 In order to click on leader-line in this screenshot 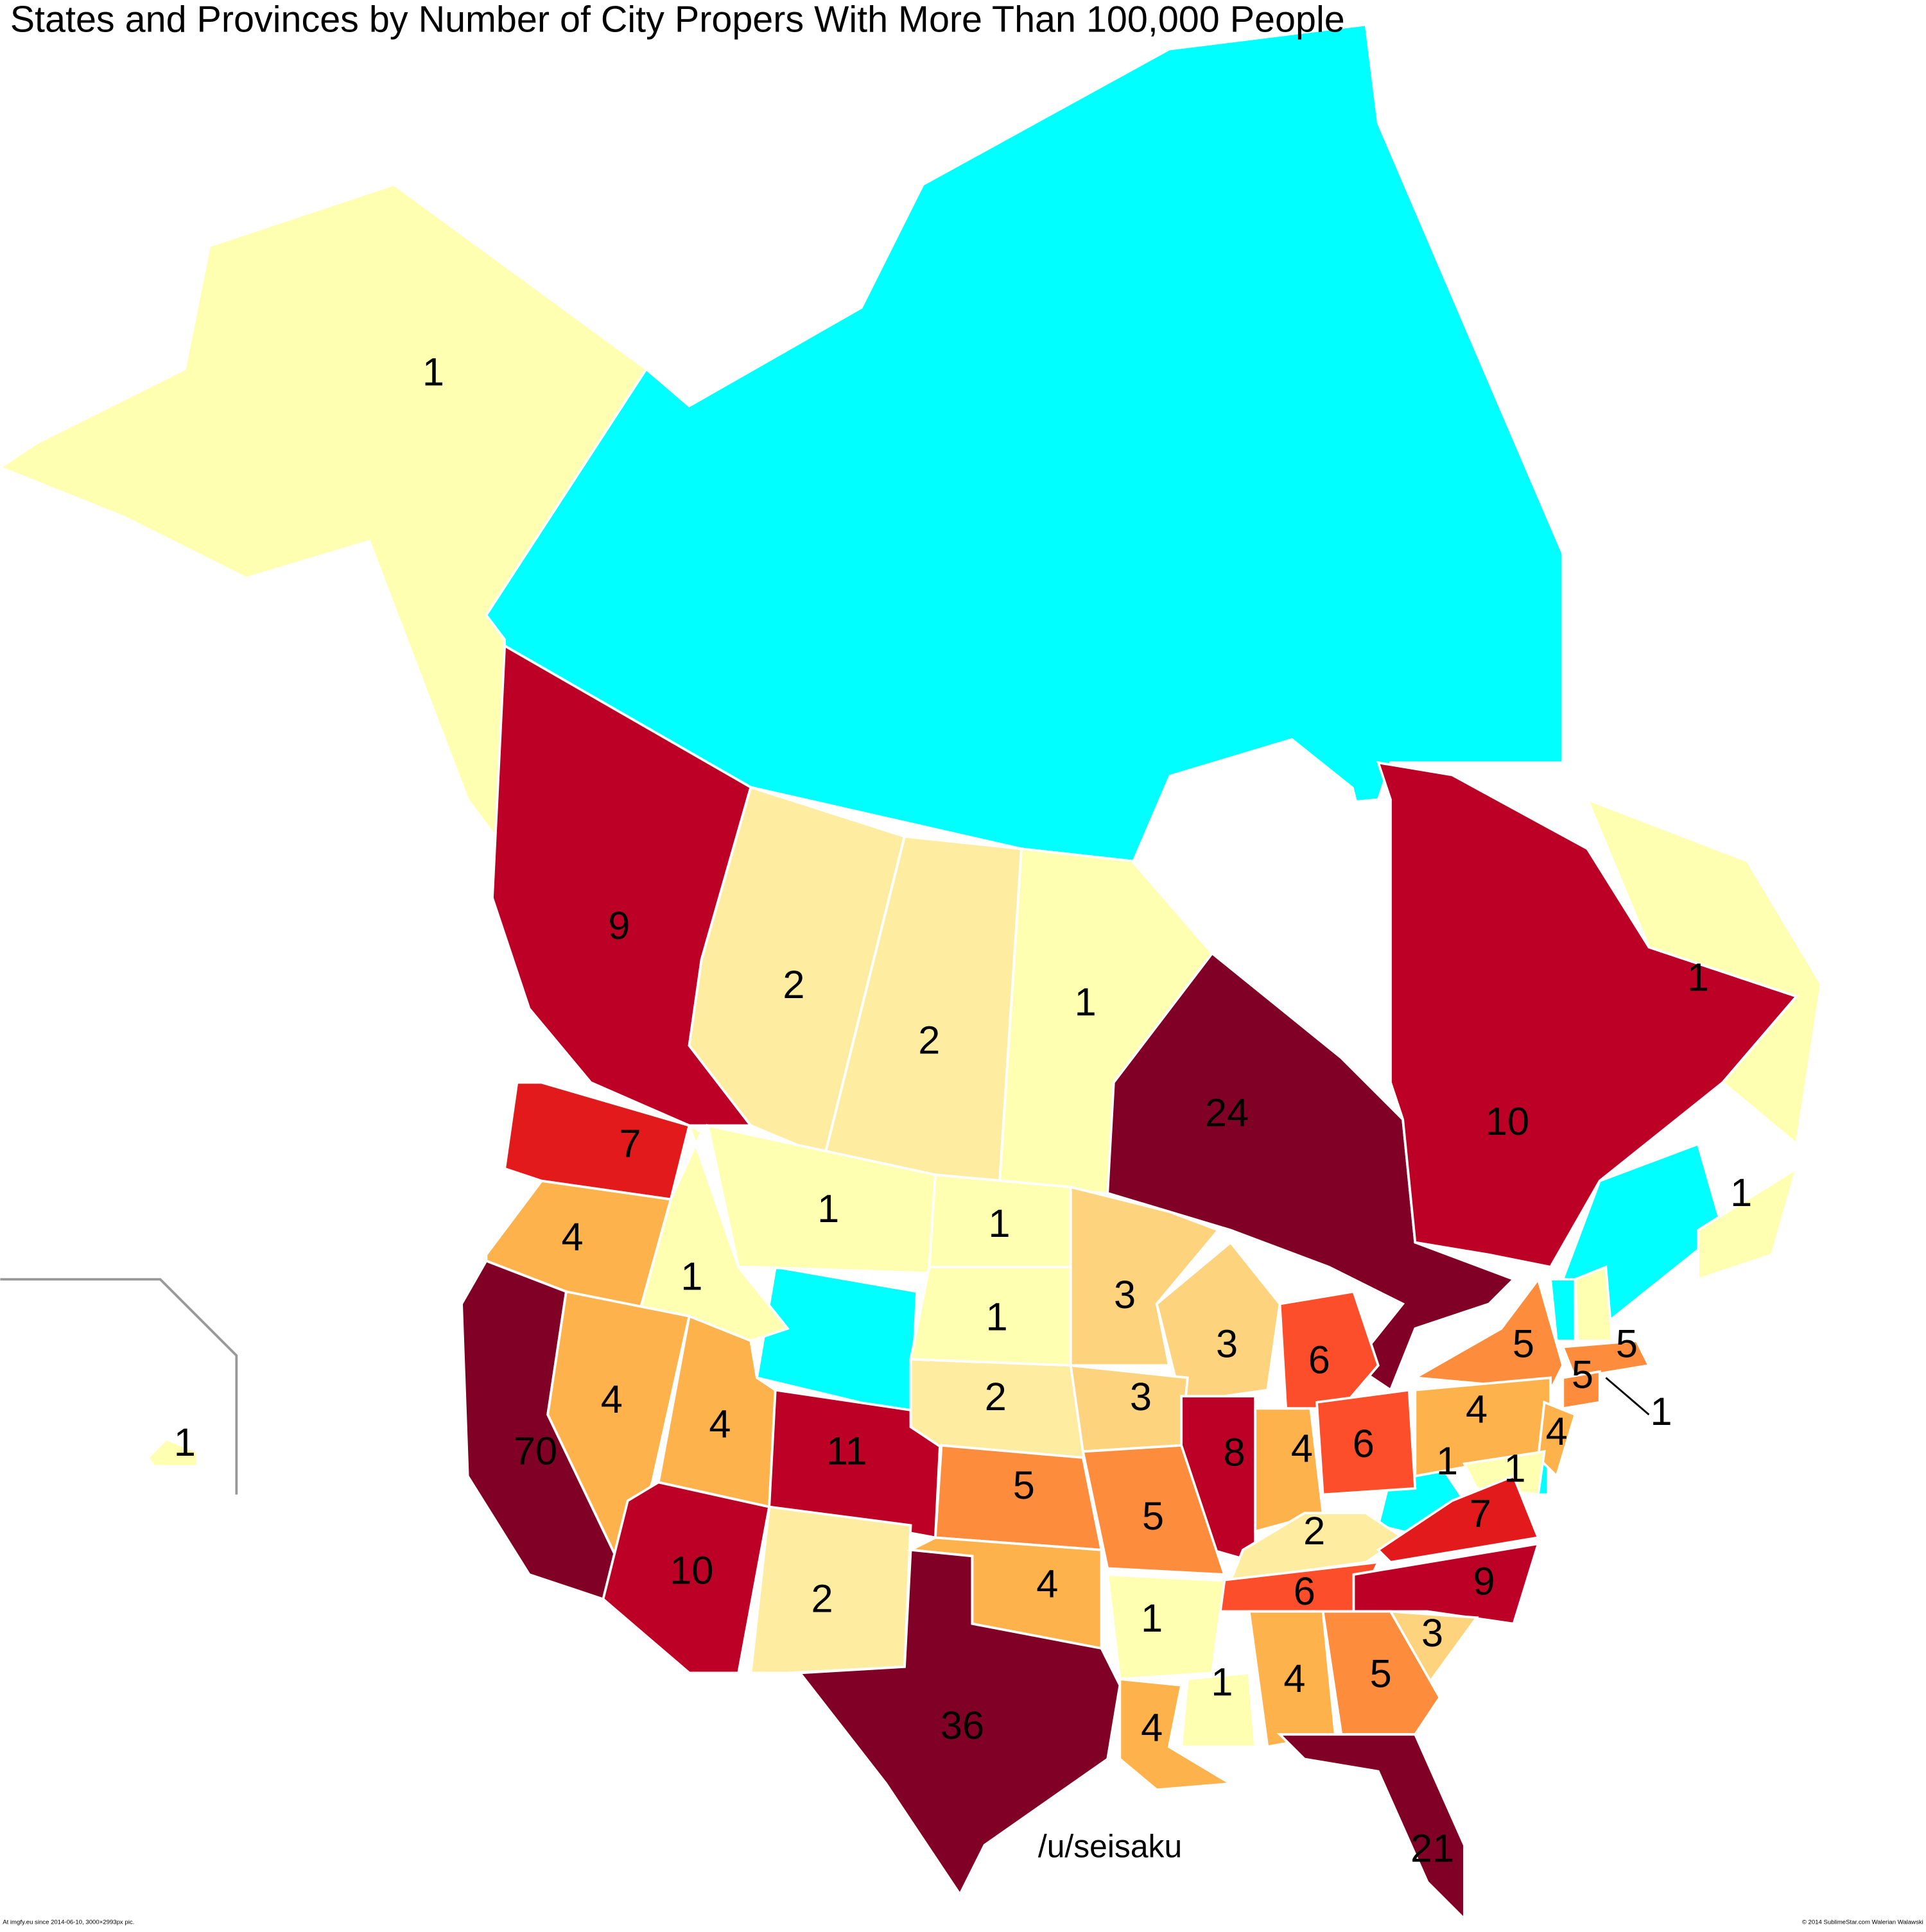, I will do `click(1627, 1396)`.